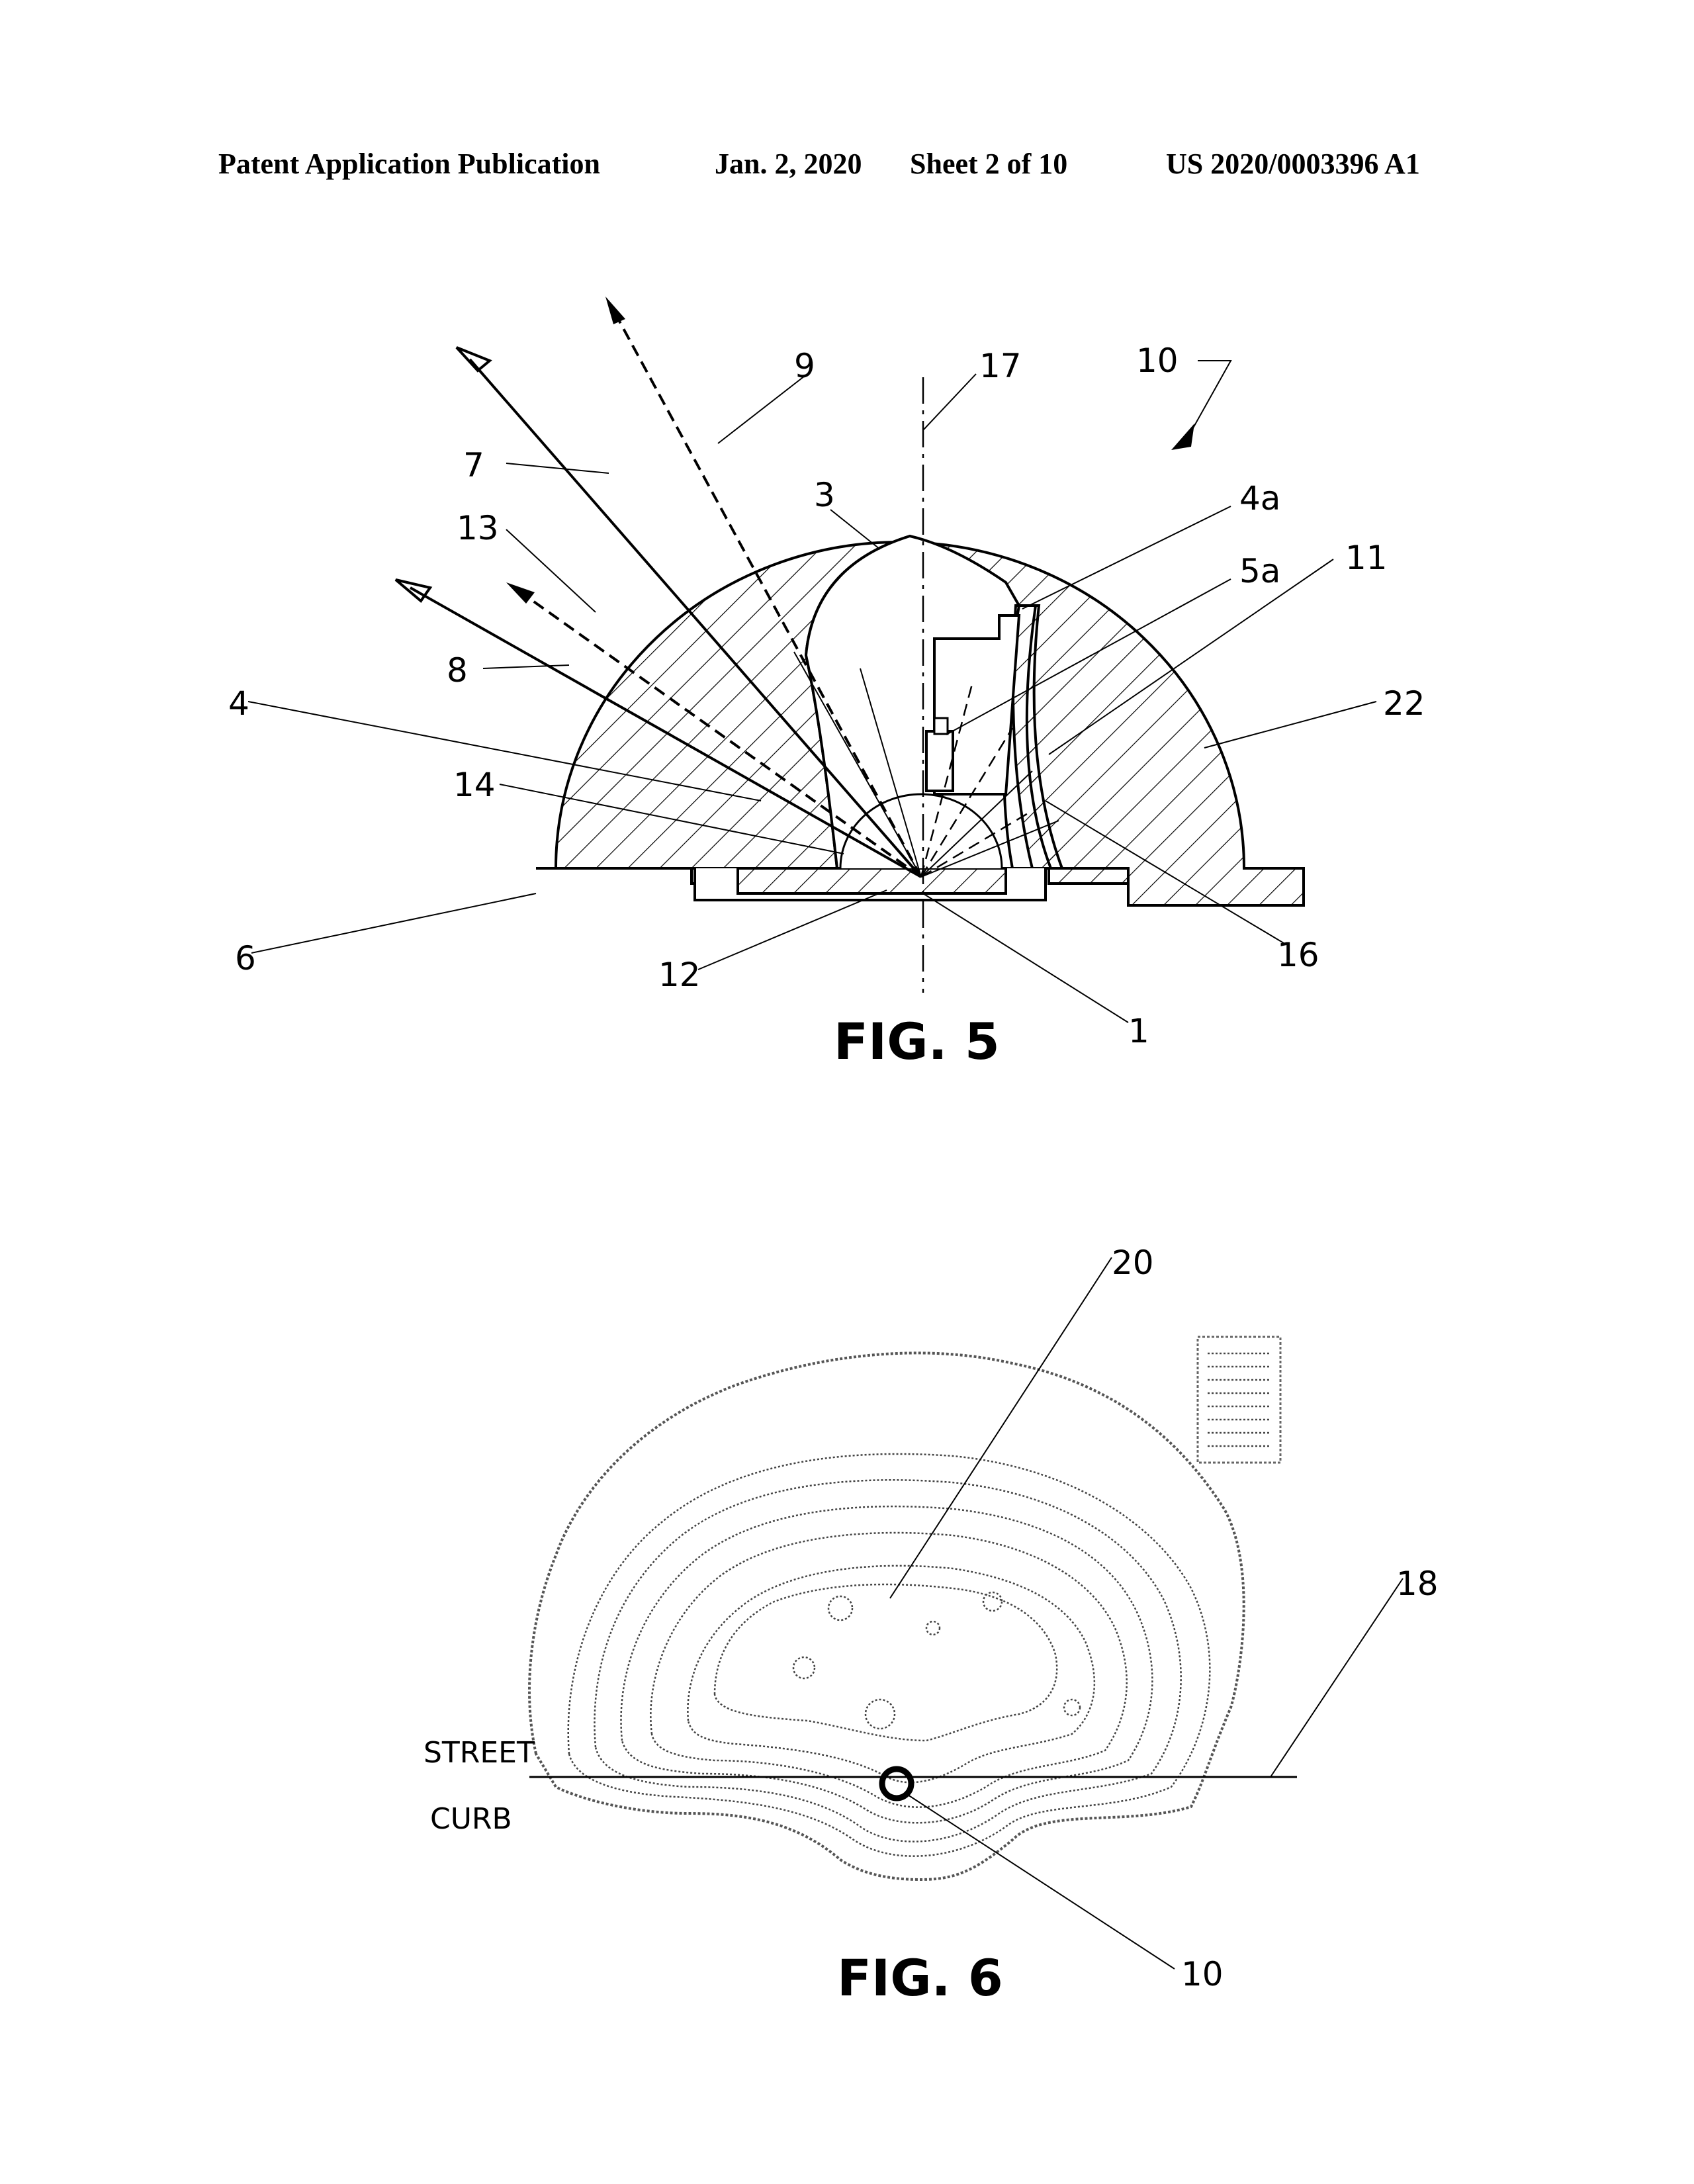  Describe the element at coordinates (1293, 164) in the screenshot. I see `header-number: US 2020/0003396 A1` at that location.